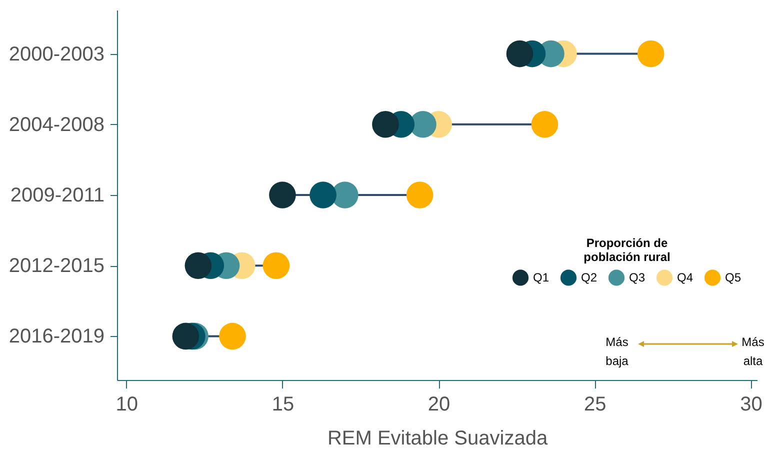 The width and height of the screenshot is (783, 472). I want to click on legend-label: Q2, so click(589, 277).